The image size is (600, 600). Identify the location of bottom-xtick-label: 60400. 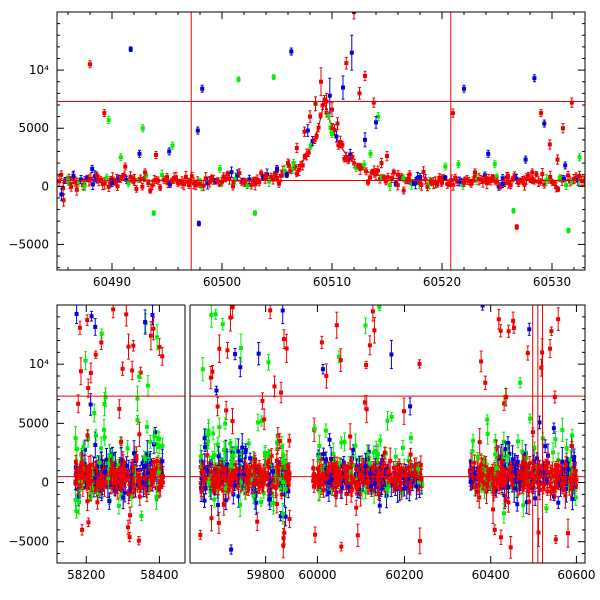
(491, 575).